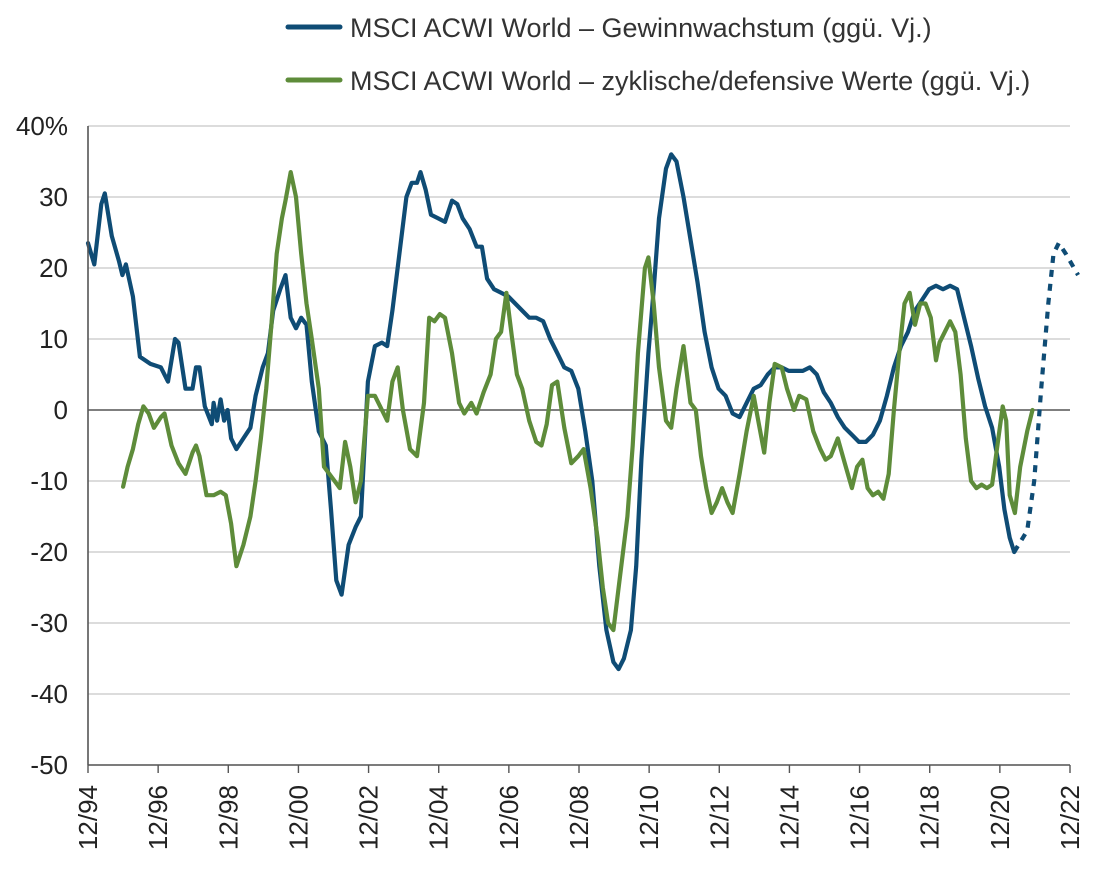 The height and width of the screenshot is (880, 1100). I want to click on y-tick-label: -30, so click(49, 623).